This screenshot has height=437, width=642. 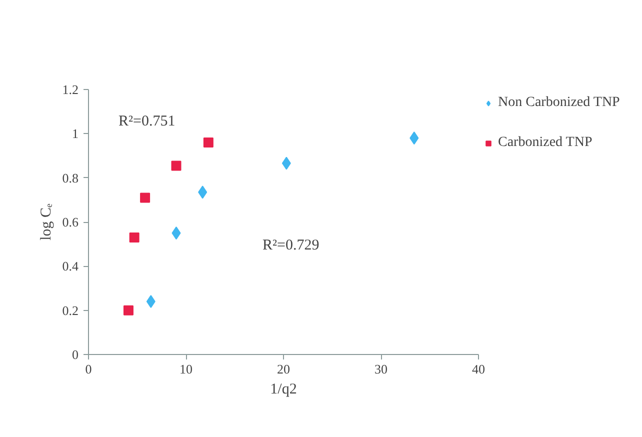 What do you see at coordinates (478, 369) in the screenshot?
I see `x-tick-label: 40` at bounding box center [478, 369].